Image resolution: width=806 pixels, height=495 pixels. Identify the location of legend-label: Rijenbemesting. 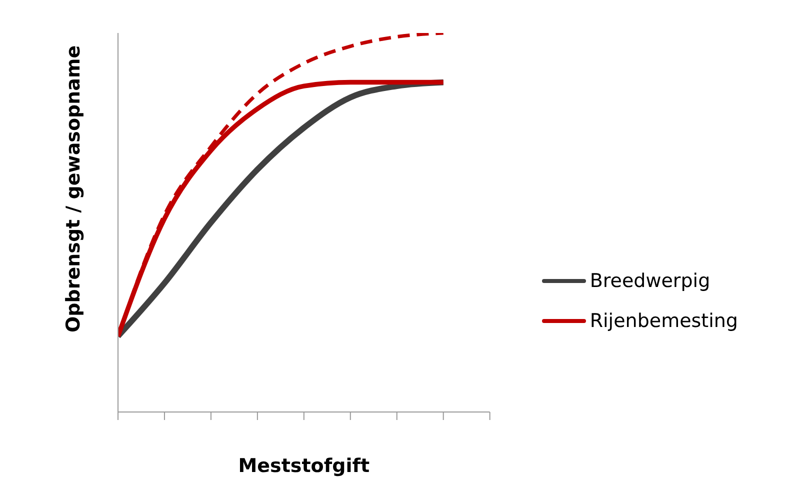
(664, 321).